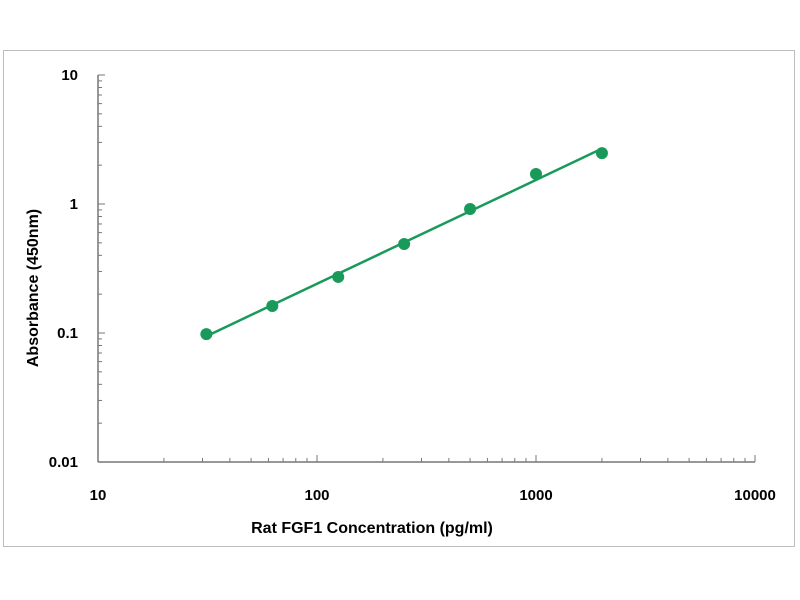 The width and height of the screenshot is (800, 600). Describe the element at coordinates (98, 495) in the screenshot. I see `x-tick-label: 10` at that location.